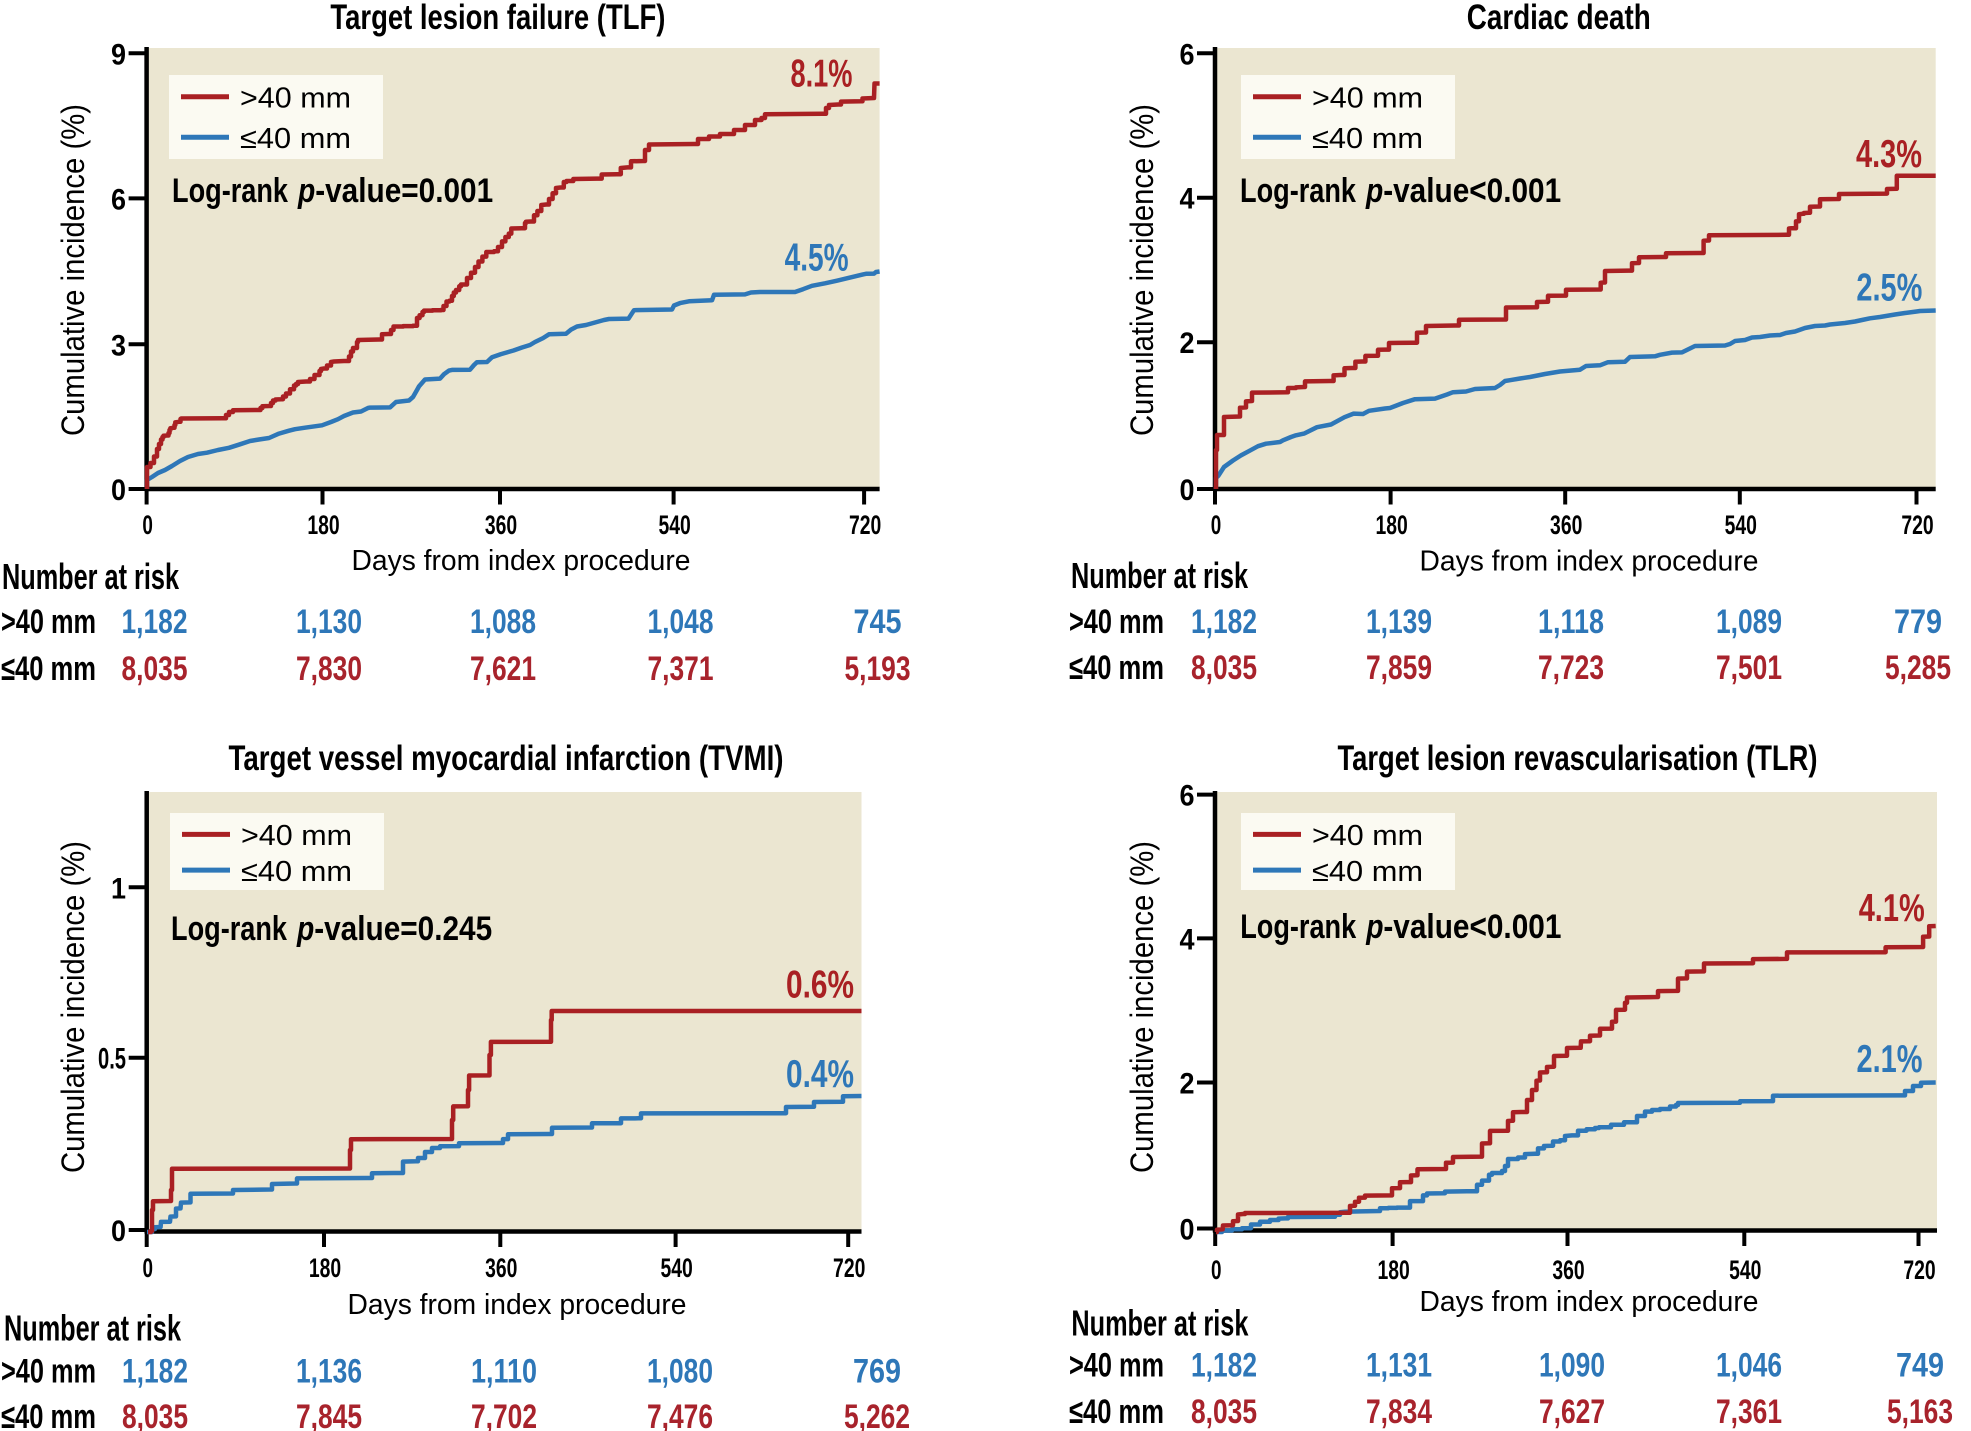 This screenshot has width=1971, height=1431. What do you see at coordinates (820, 1074) in the screenshot?
I see `svg-text: 0.4%` at bounding box center [820, 1074].